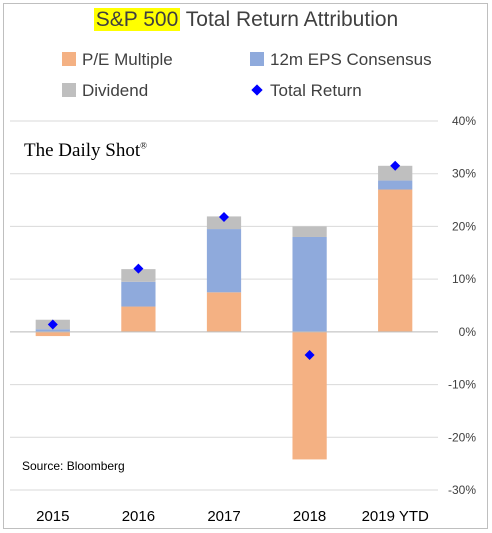 Image resolution: width=492 pixels, height=533 pixels. What do you see at coordinates (257, 59) in the screenshot?
I see `legend-swatch-eps` at bounding box center [257, 59].